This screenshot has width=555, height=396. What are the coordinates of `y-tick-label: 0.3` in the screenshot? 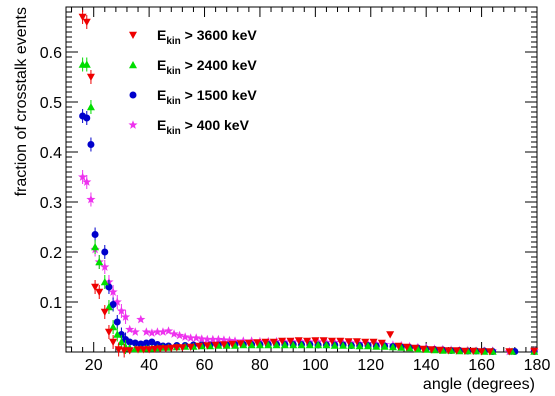 It's located at (51, 203).